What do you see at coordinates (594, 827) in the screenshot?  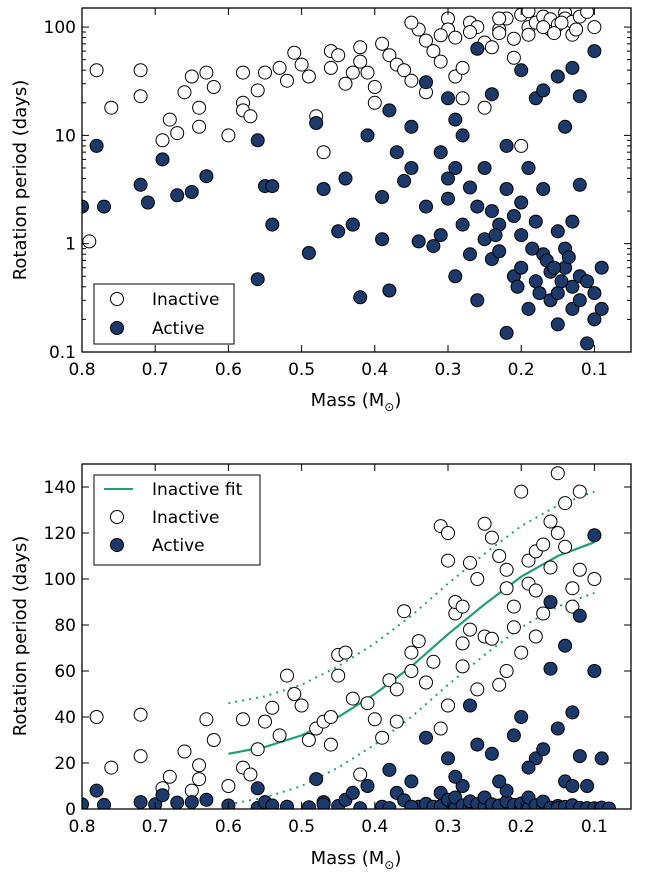 I see `x-tick-label: 0.1` at bounding box center [594, 827].